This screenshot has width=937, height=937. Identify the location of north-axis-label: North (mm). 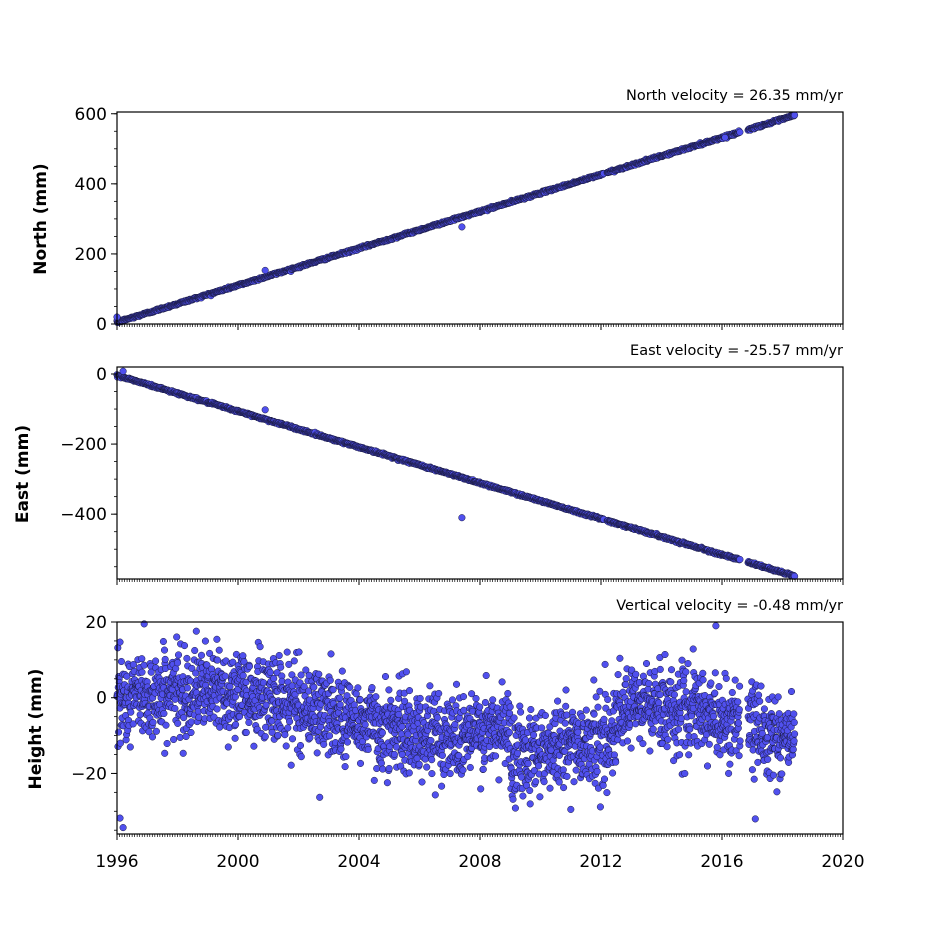
(41, 218).